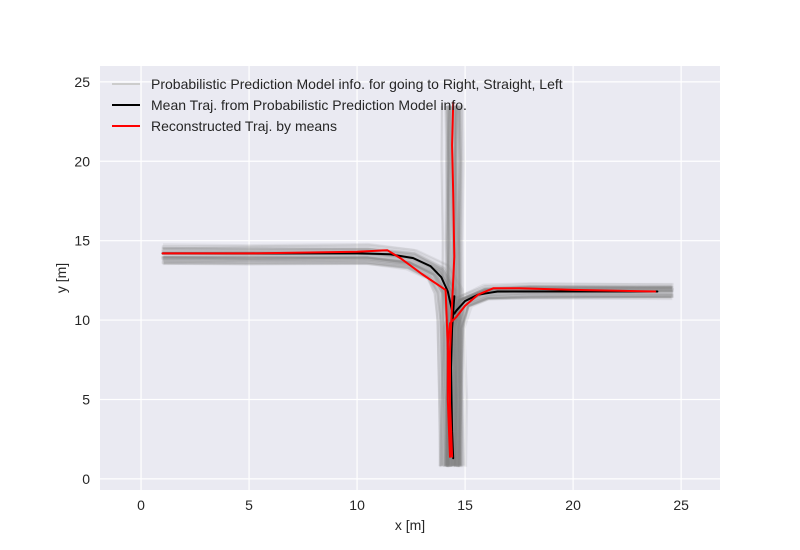 The height and width of the screenshot is (550, 800). Describe the element at coordinates (82, 320) in the screenshot. I see `y-tick-label: 10` at that location.